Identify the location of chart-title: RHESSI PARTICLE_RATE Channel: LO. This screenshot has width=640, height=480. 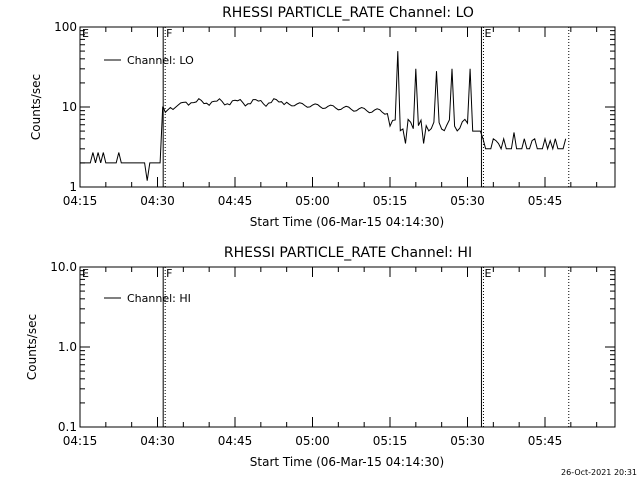
(348, 13).